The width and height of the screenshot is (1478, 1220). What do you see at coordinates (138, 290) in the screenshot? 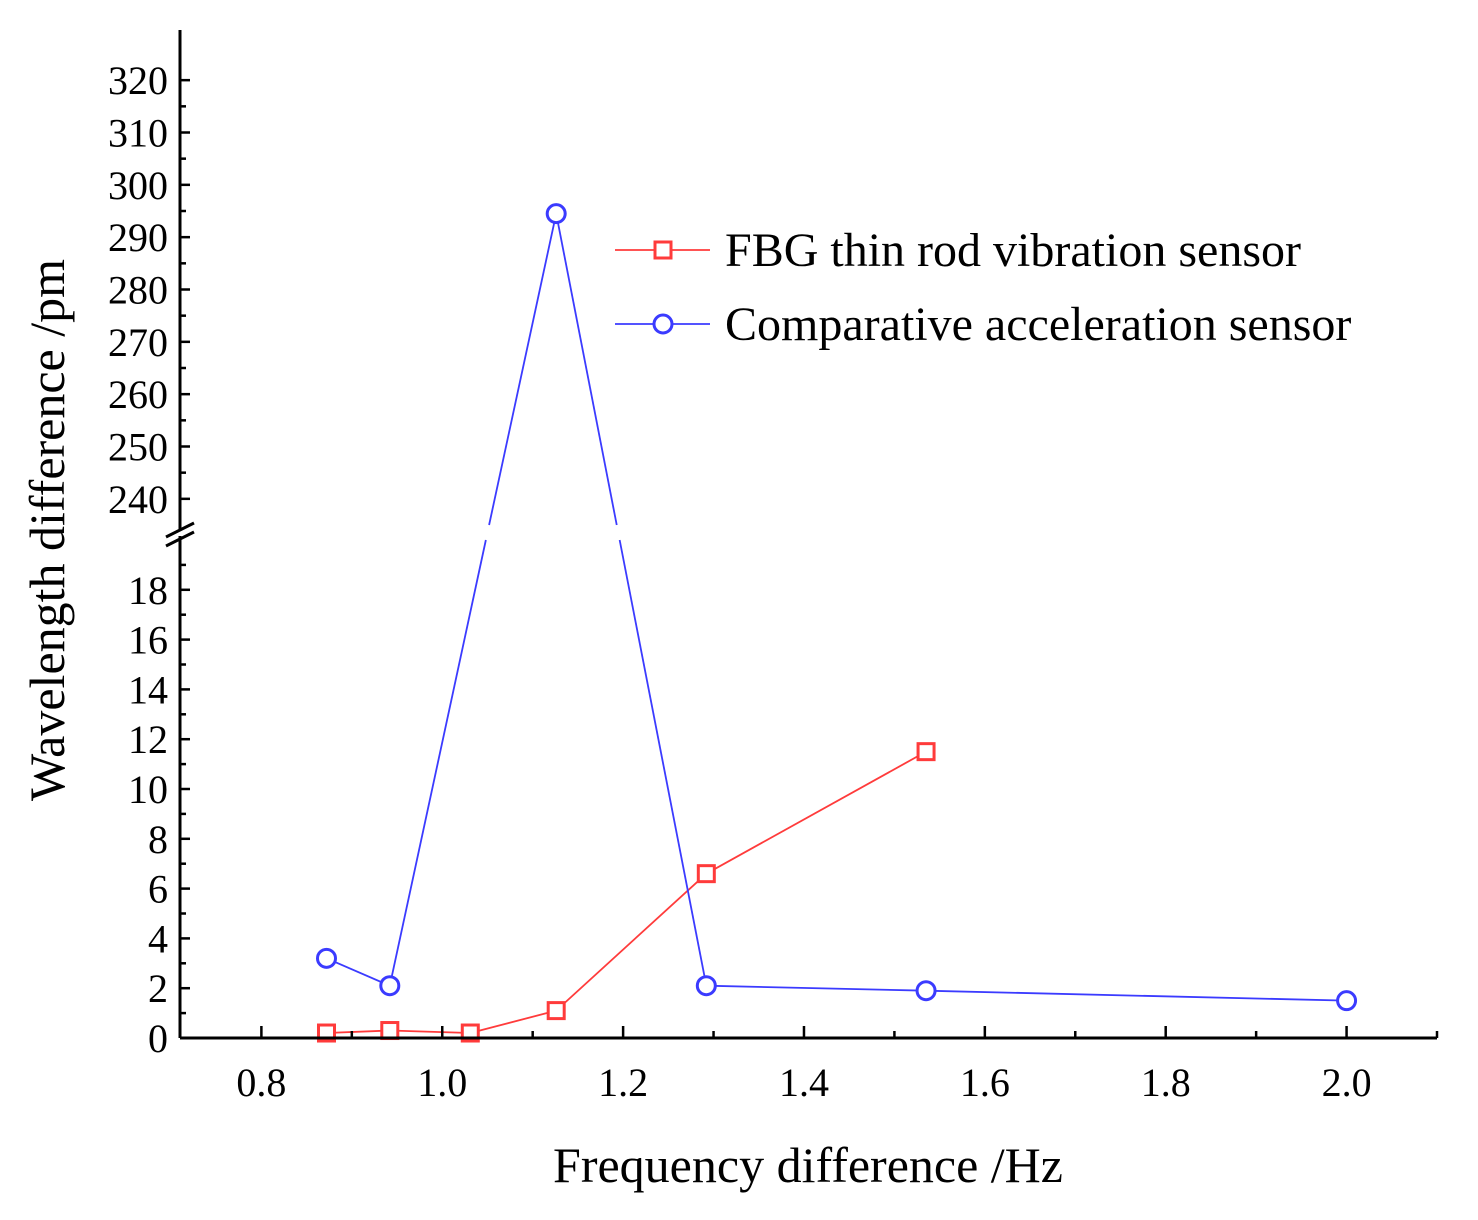
I see `y-tick-label-upper-280: 280` at bounding box center [138, 290].